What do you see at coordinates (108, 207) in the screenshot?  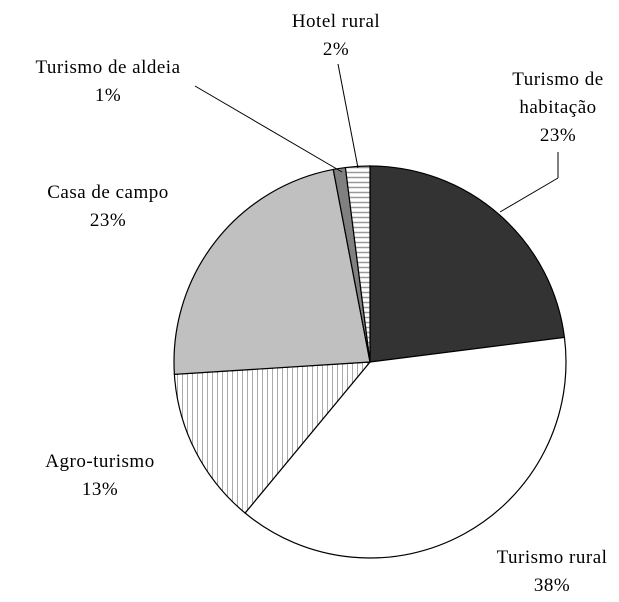 I see `slice-label: Casa de campo 23%` at bounding box center [108, 207].